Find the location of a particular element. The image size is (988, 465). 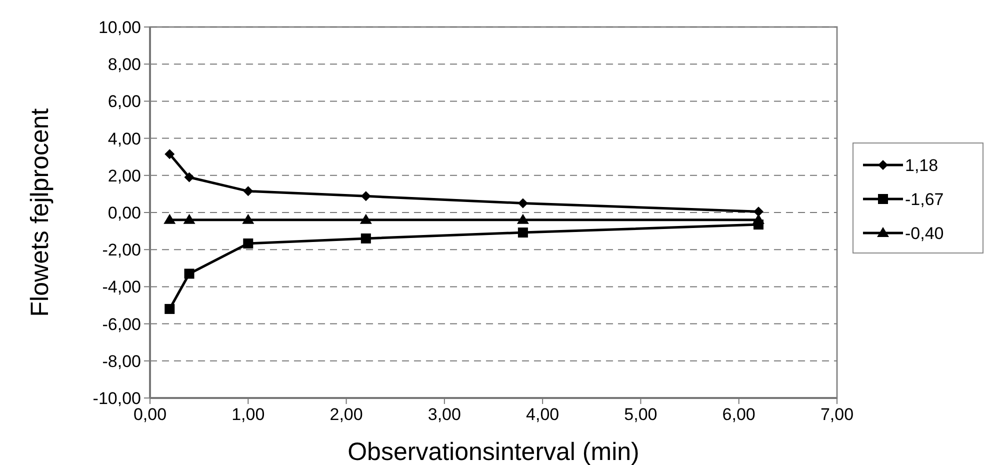

legend-label: -0,40 is located at coordinates (924, 233).